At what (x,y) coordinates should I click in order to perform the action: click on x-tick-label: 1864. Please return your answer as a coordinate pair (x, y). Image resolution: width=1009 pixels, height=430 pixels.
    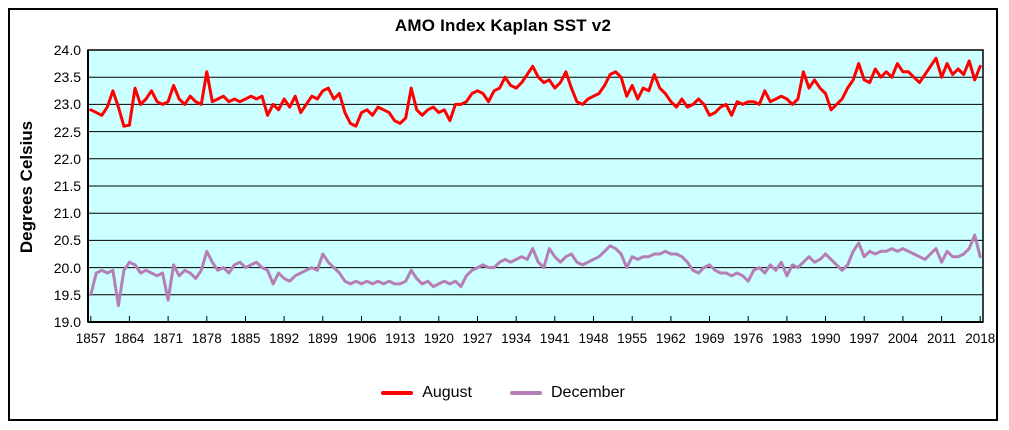
    Looking at the image, I should click on (129, 338).